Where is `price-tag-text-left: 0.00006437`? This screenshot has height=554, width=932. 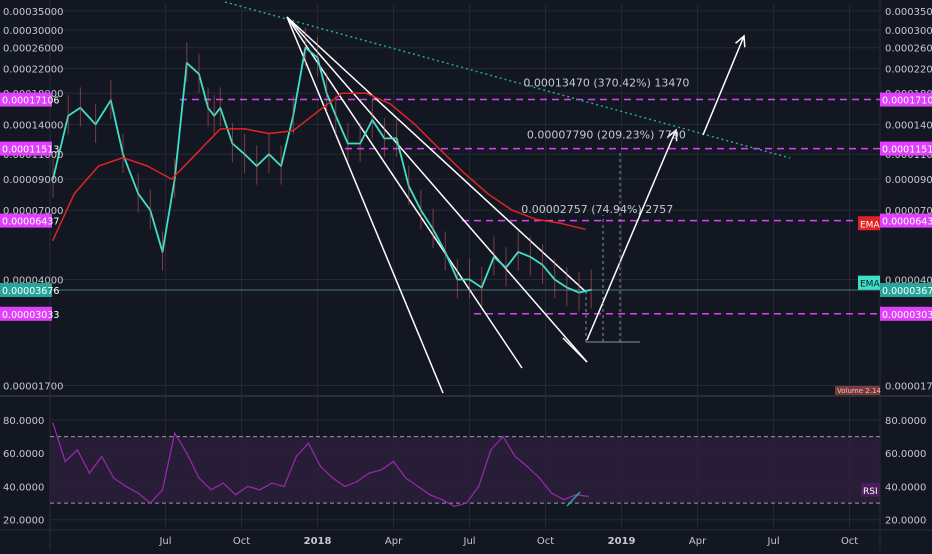 price-tag-text-left: 0.00006437 is located at coordinates (30, 222).